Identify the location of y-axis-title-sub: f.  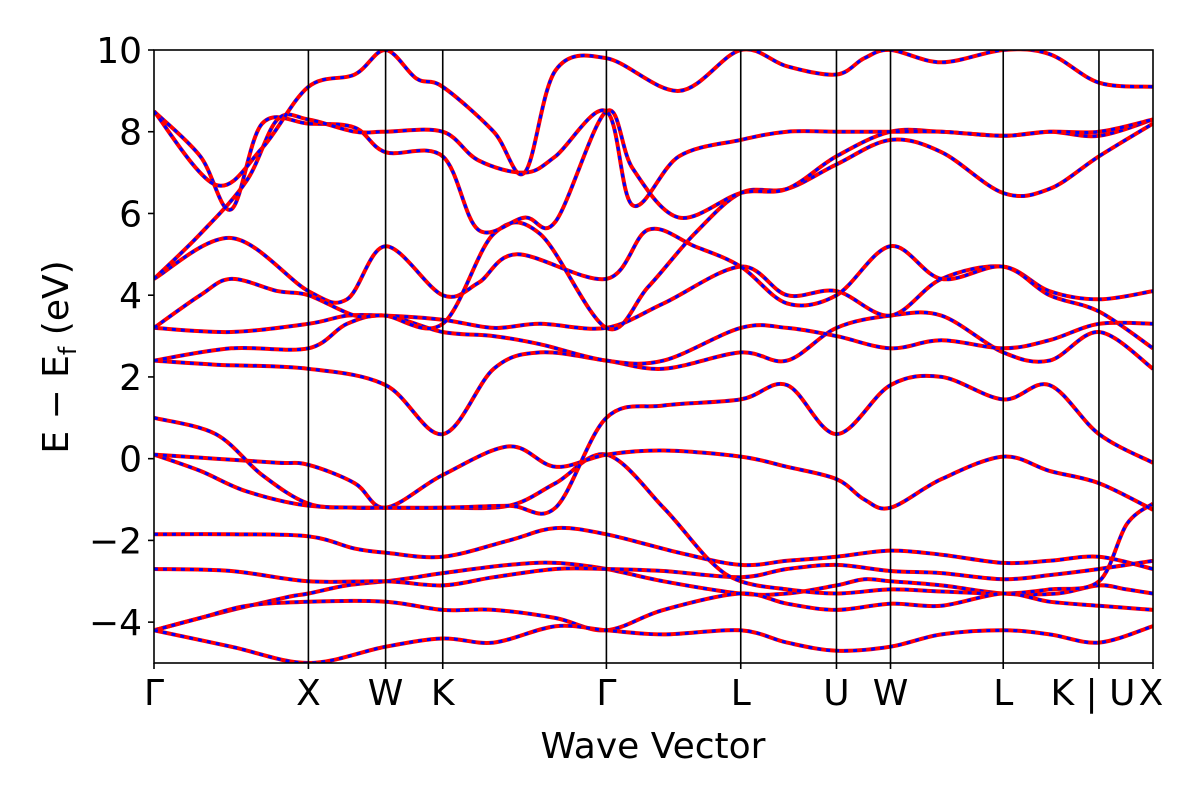
(68, 350).